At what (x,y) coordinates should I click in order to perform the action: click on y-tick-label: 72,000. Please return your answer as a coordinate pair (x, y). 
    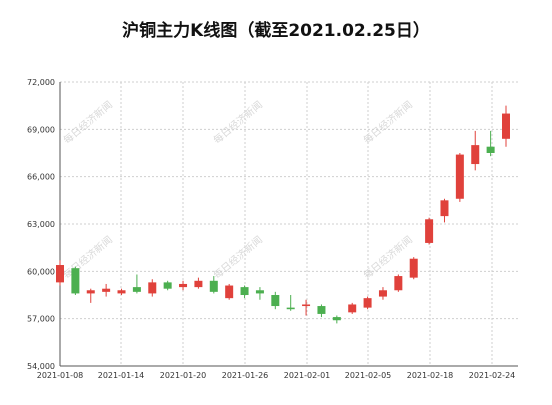
    Looking at the image, I should click on (41, 82).